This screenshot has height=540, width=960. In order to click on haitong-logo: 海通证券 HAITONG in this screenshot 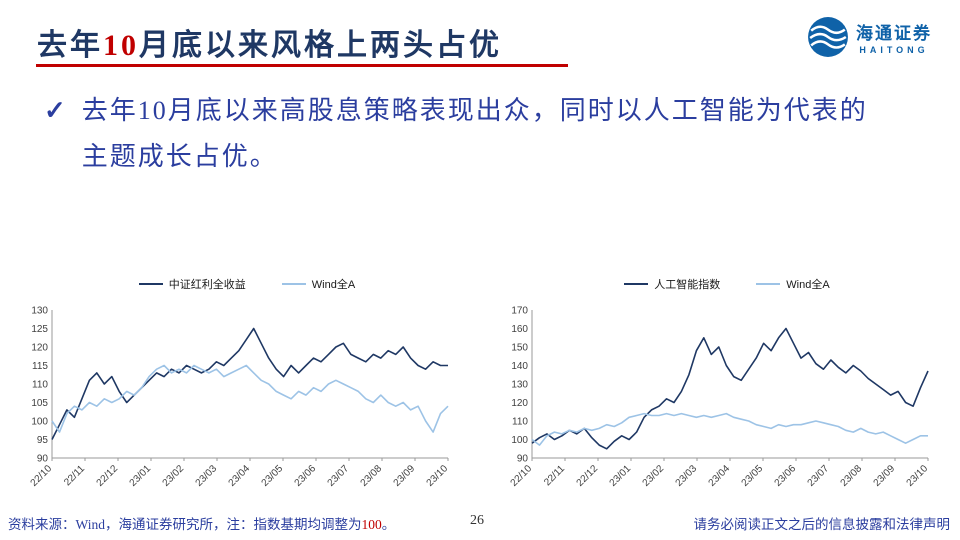, I will do `click(869, 37)`.